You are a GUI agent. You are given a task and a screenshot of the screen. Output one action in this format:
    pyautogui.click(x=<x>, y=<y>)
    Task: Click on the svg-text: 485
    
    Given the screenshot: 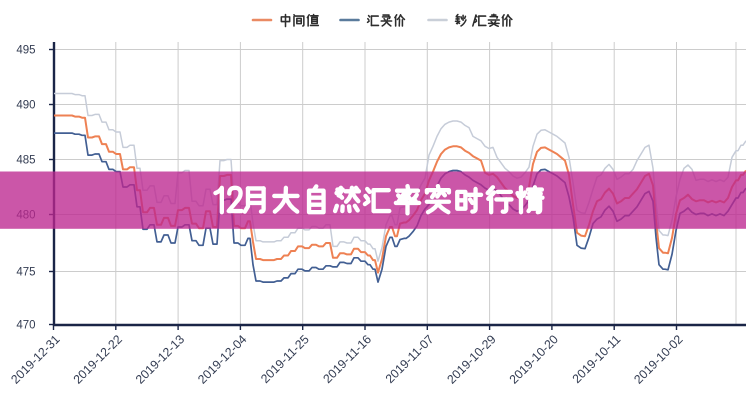 What is the action you would take?
    pyautogui.click(x=25, y=161)
    